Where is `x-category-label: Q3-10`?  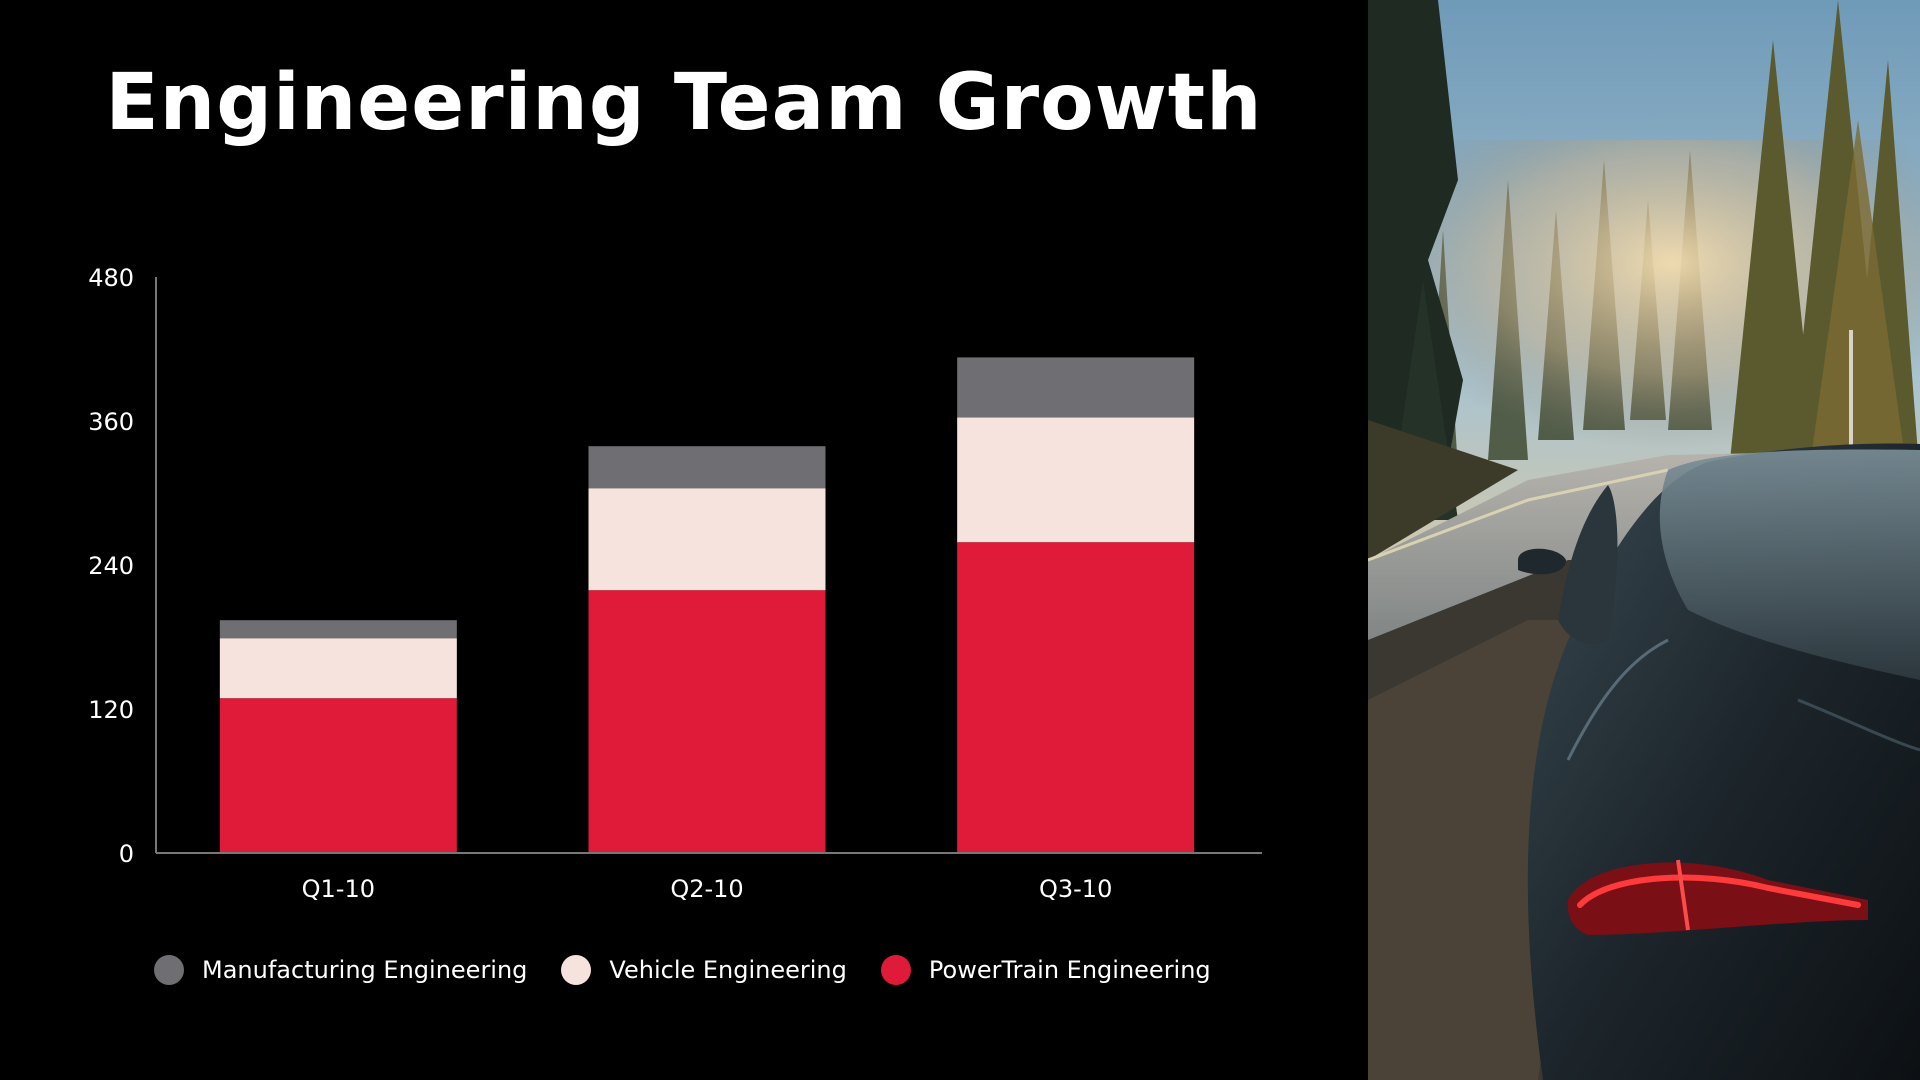 x-category-label: Q3-10 is located at coordinates (1075, 889).